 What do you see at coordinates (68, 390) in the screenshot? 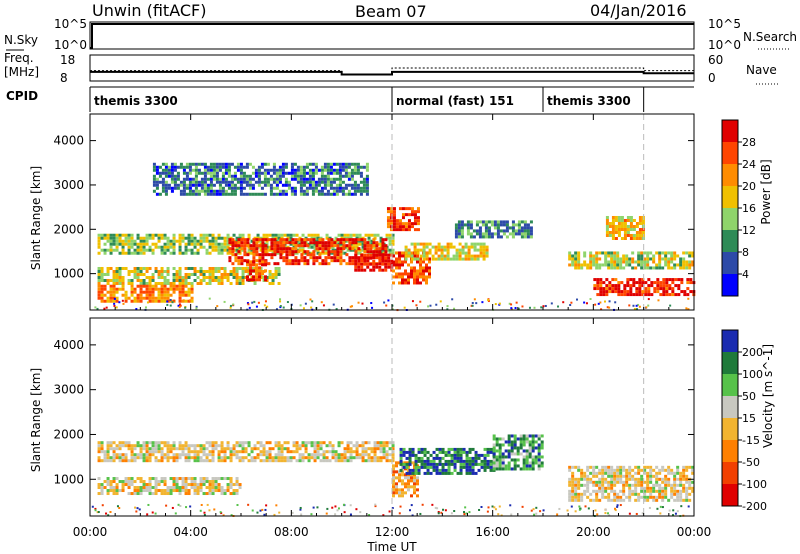
I see `ytick-label: 3000` at bounding box center [68, 390].